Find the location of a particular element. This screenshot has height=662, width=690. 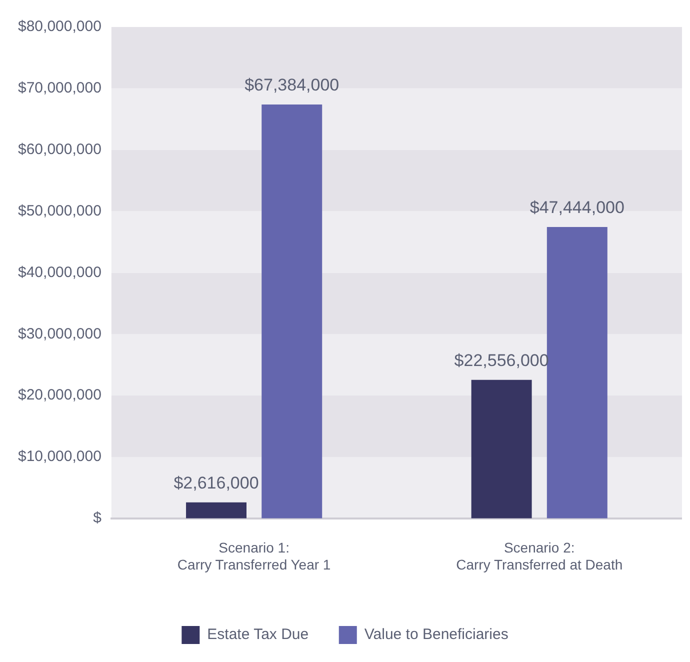

y-tick-label: $40,000,000 is located at coordinates (60, 272).